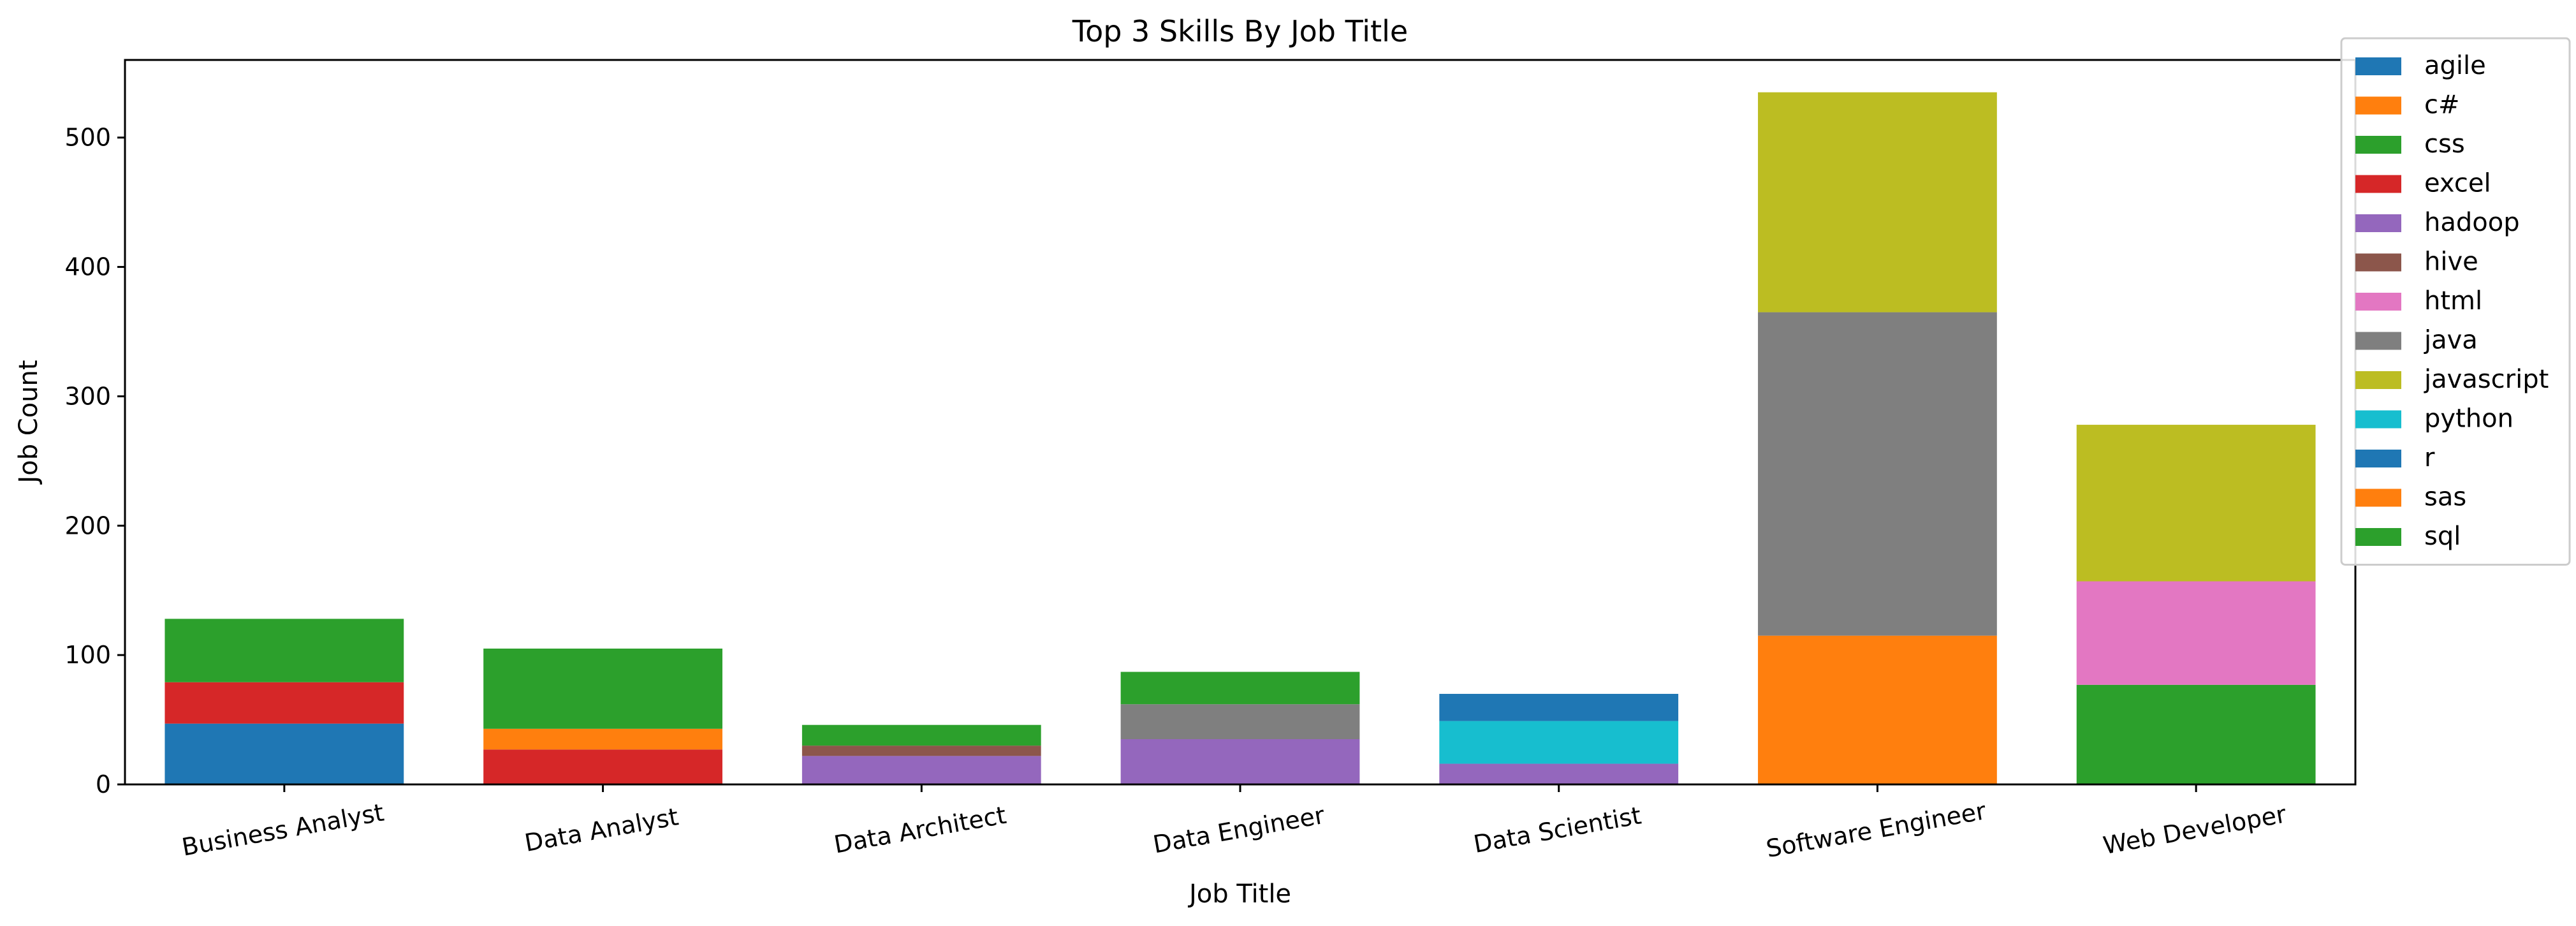 This screenshot has height=926, width=2576. What do you see at coordinates (1239, 894) in the screenshot?
I see `x-axis-label: Job Title` at bounding box center [1239, 894].